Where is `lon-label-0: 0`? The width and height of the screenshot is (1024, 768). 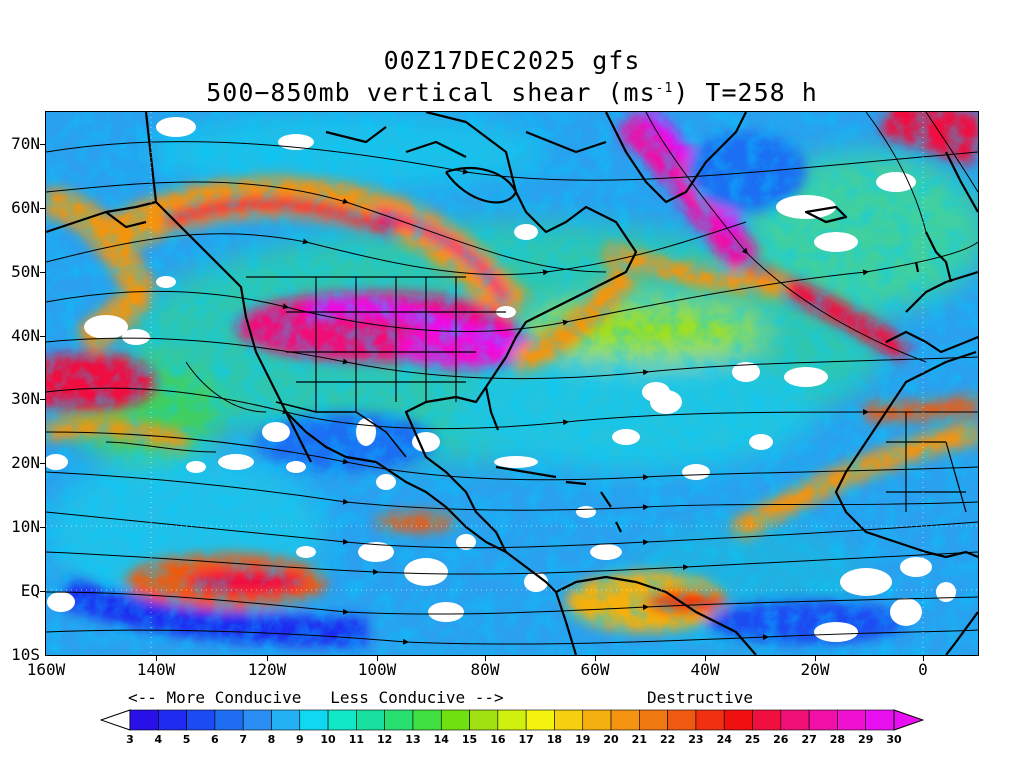 lon-label-0: 0 is located at coordinates (923, 669).